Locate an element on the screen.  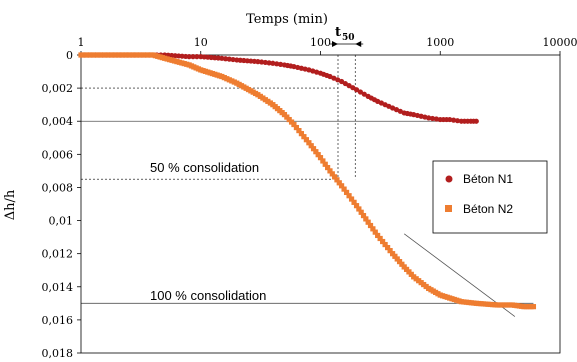
x-axis-title: Temps (min) is located at coordinates (287, 19).